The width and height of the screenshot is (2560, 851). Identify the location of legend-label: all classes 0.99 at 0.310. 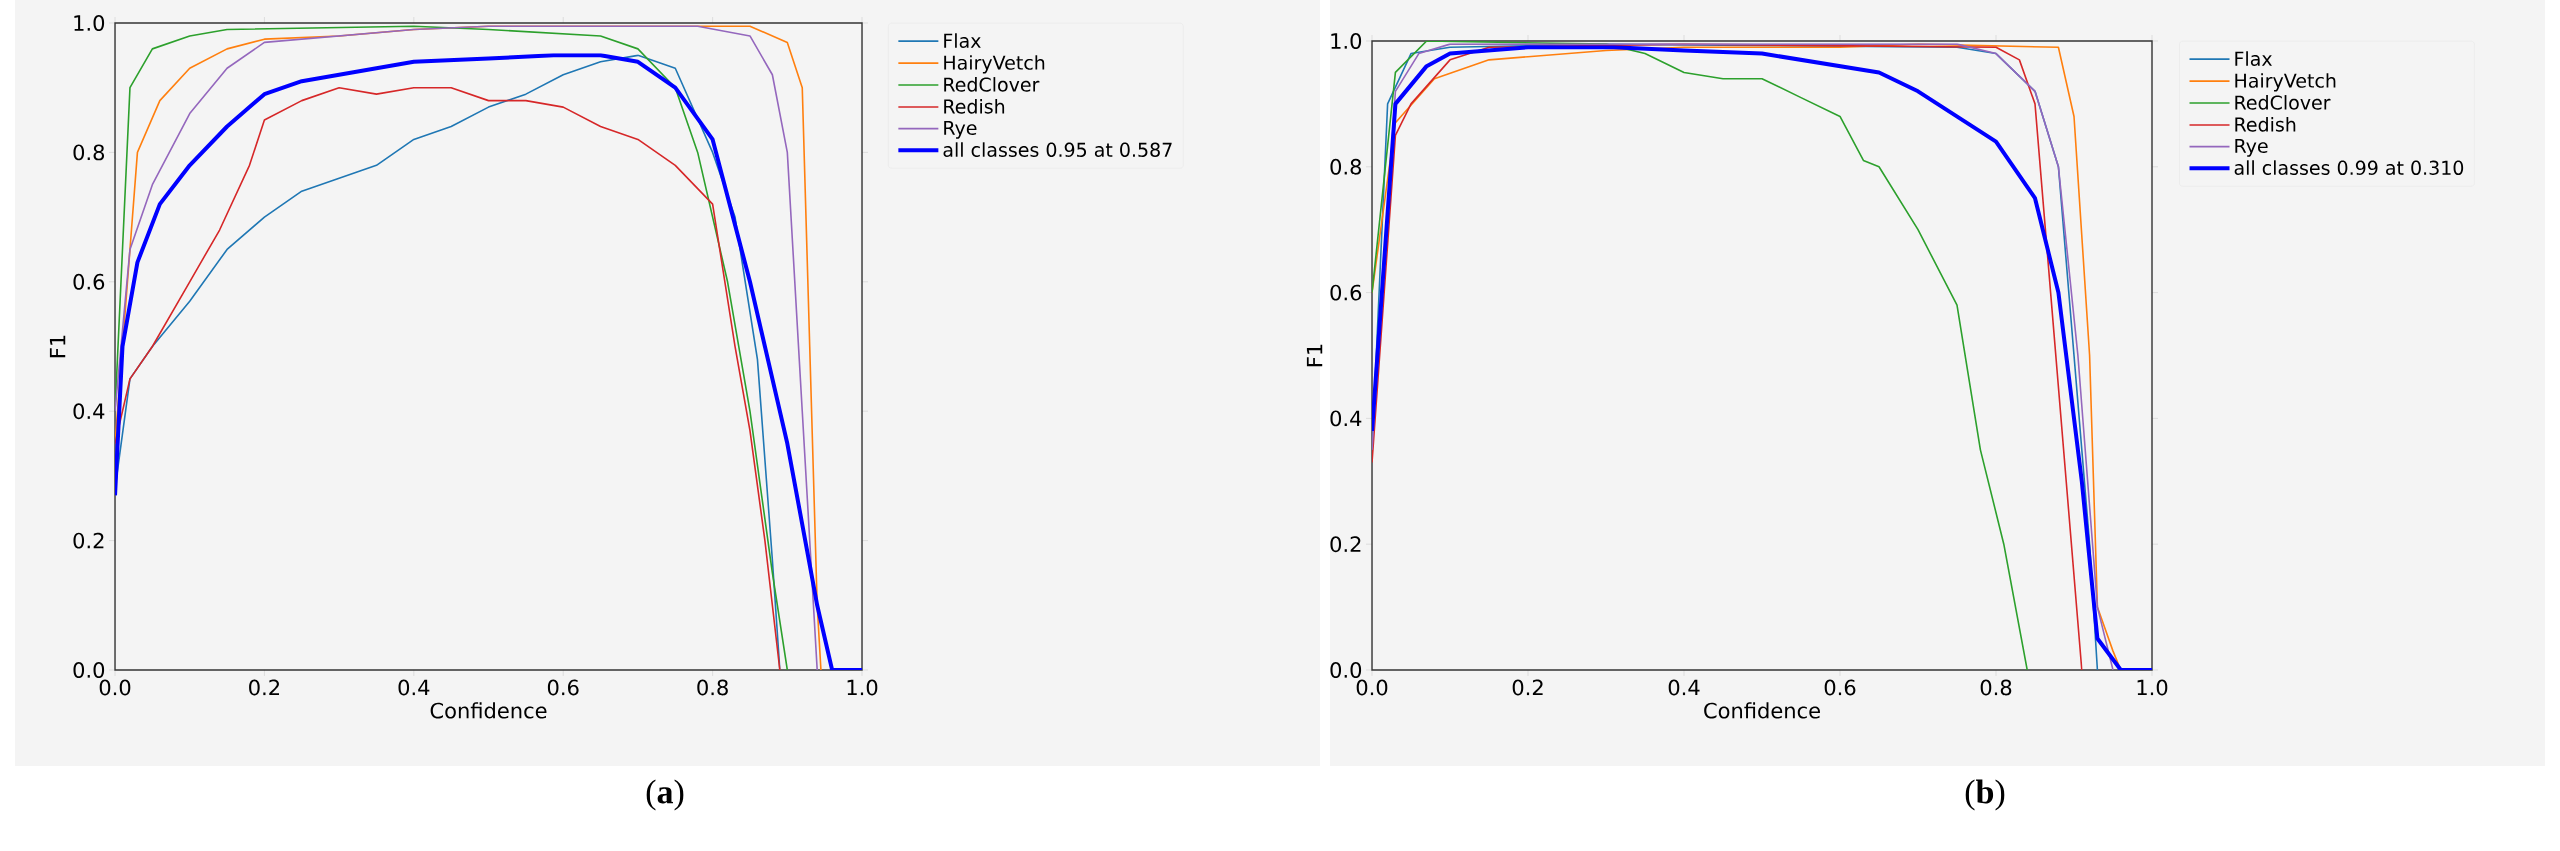
(2349, 167).